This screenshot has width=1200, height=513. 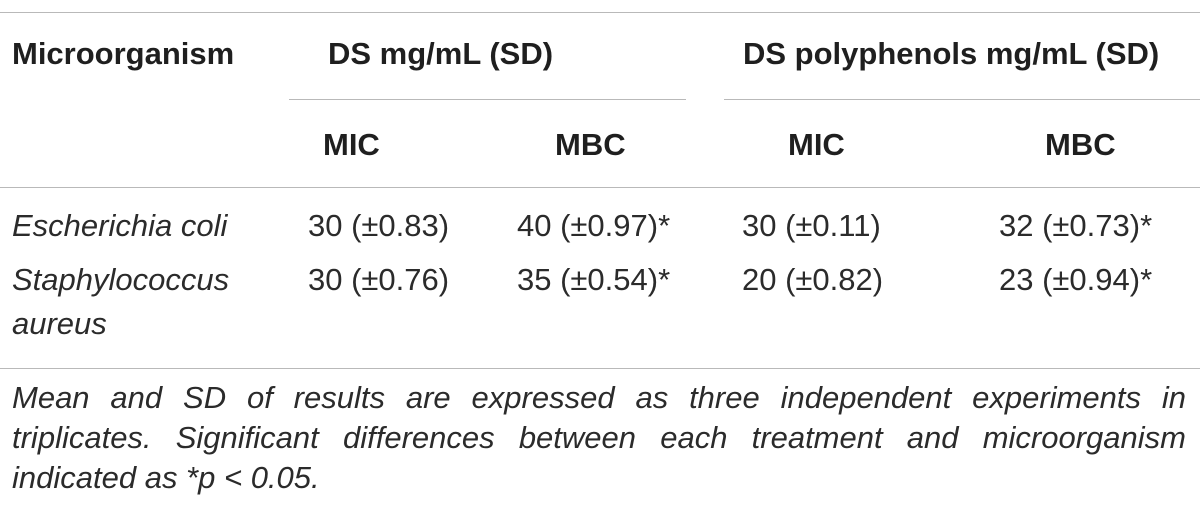 What do you see at coordinates (351, 144) in the screenshot?
I see `header-ds-mic: MIC` at bounding box center [351, 144].